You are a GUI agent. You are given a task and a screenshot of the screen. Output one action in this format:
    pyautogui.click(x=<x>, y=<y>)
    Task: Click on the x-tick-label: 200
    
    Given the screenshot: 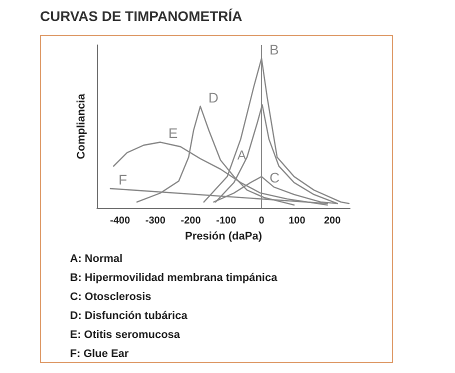 What is the action you would take?
    pyautogui.click(x=333, y=221)
    